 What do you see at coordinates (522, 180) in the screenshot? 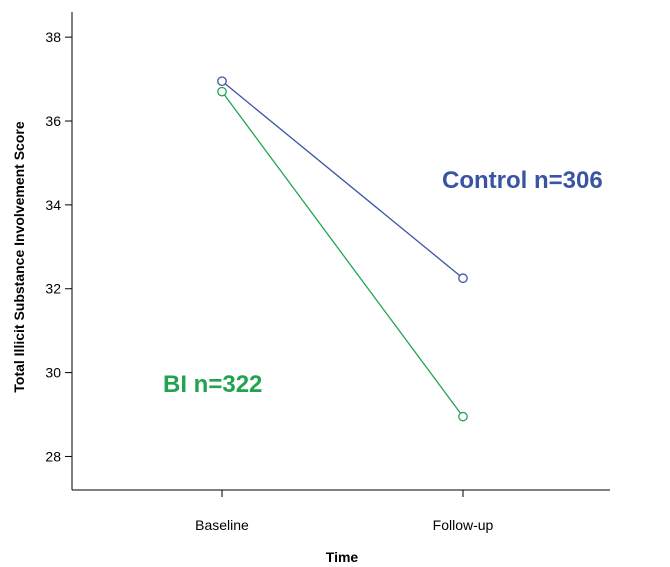
I see `series-label-control: Control n=306` at bounding box center [522, 180].